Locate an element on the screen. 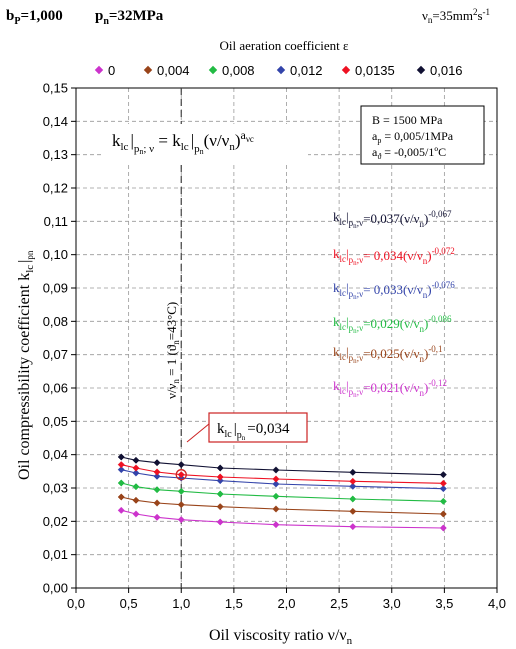 Image resolution: width=516 pixels, height=649 pixels. callout: klc |pn=0,034 is located at coordinates (241, 446).